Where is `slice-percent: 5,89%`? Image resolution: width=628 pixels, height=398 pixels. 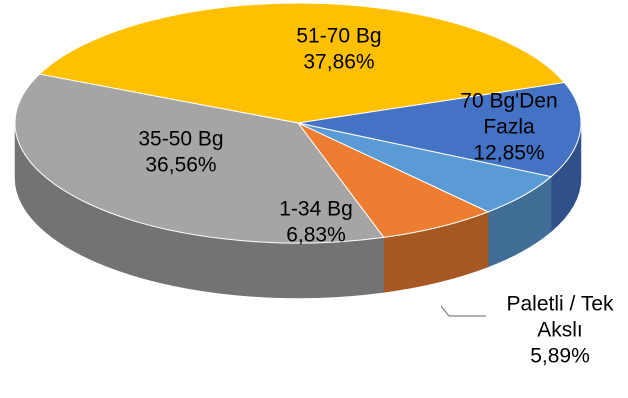
slice-percent: 5,89% is located at coordinates (560, 356).